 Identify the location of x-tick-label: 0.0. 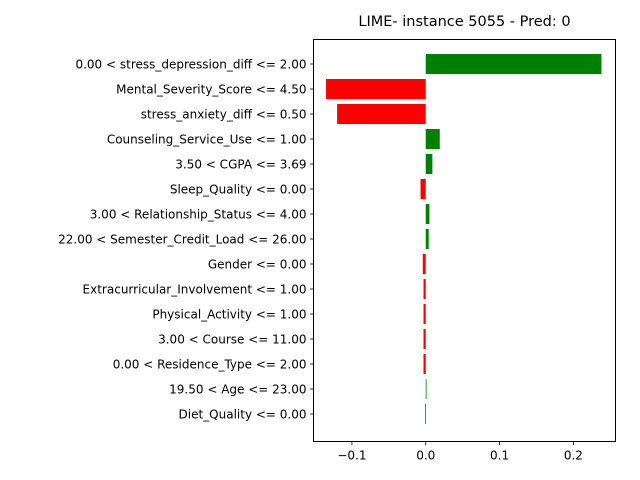
(425, 456).